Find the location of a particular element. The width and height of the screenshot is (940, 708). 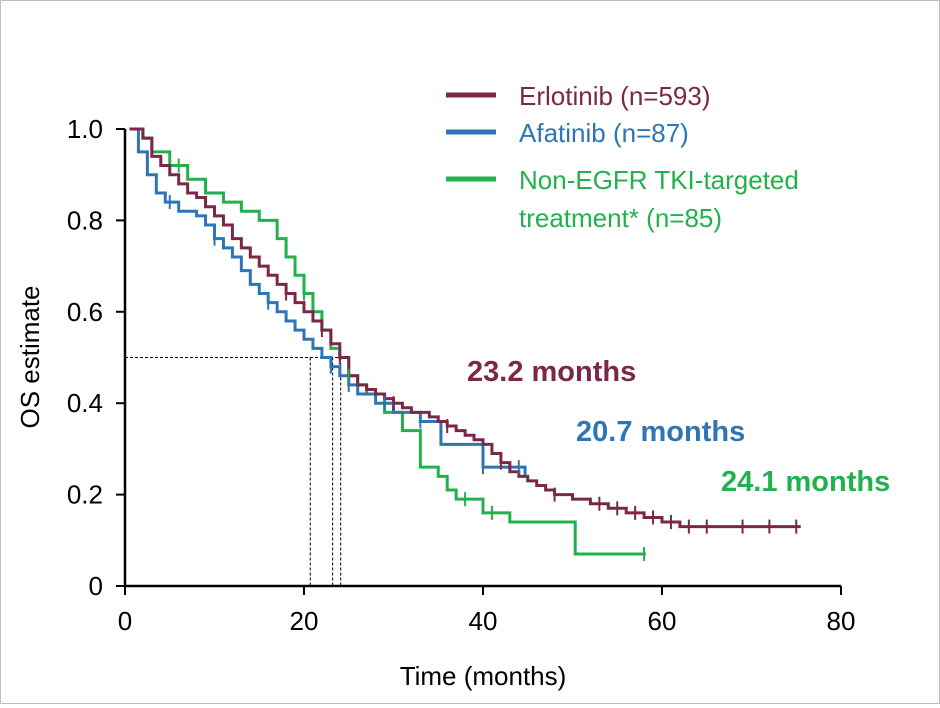

x-tick-label: 60 is located at coordinates (662, 621).